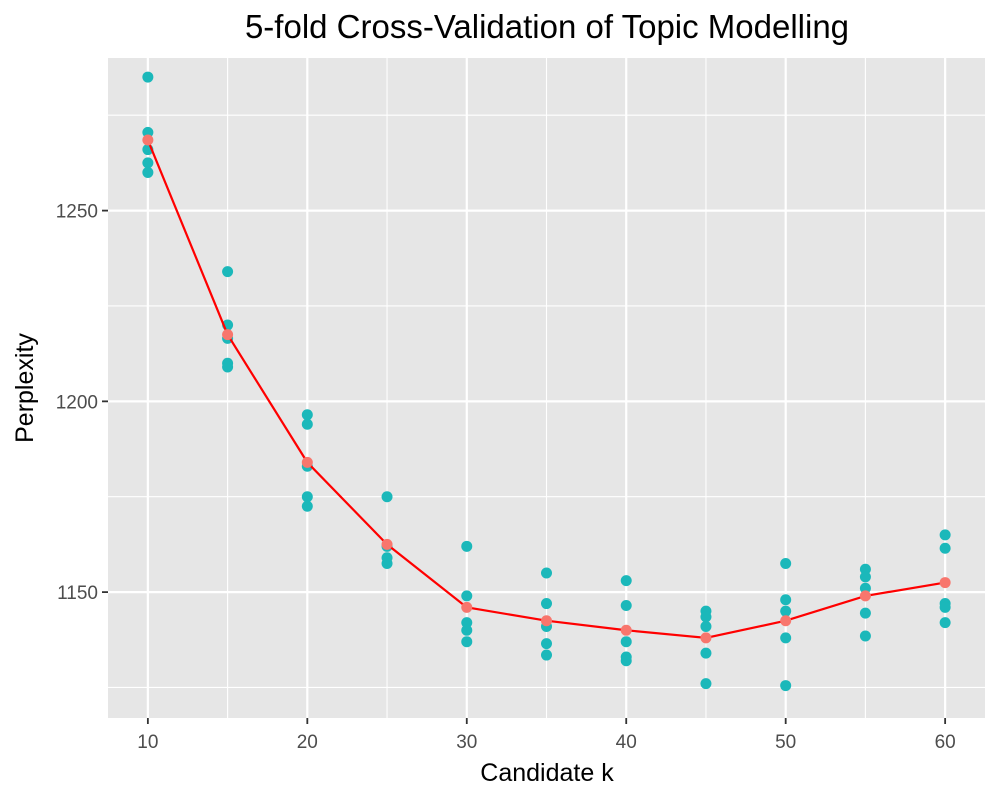 The height and width of the screenshot is (800, 1000). I want to click on x-tick-label: 50, so click(785, 742).